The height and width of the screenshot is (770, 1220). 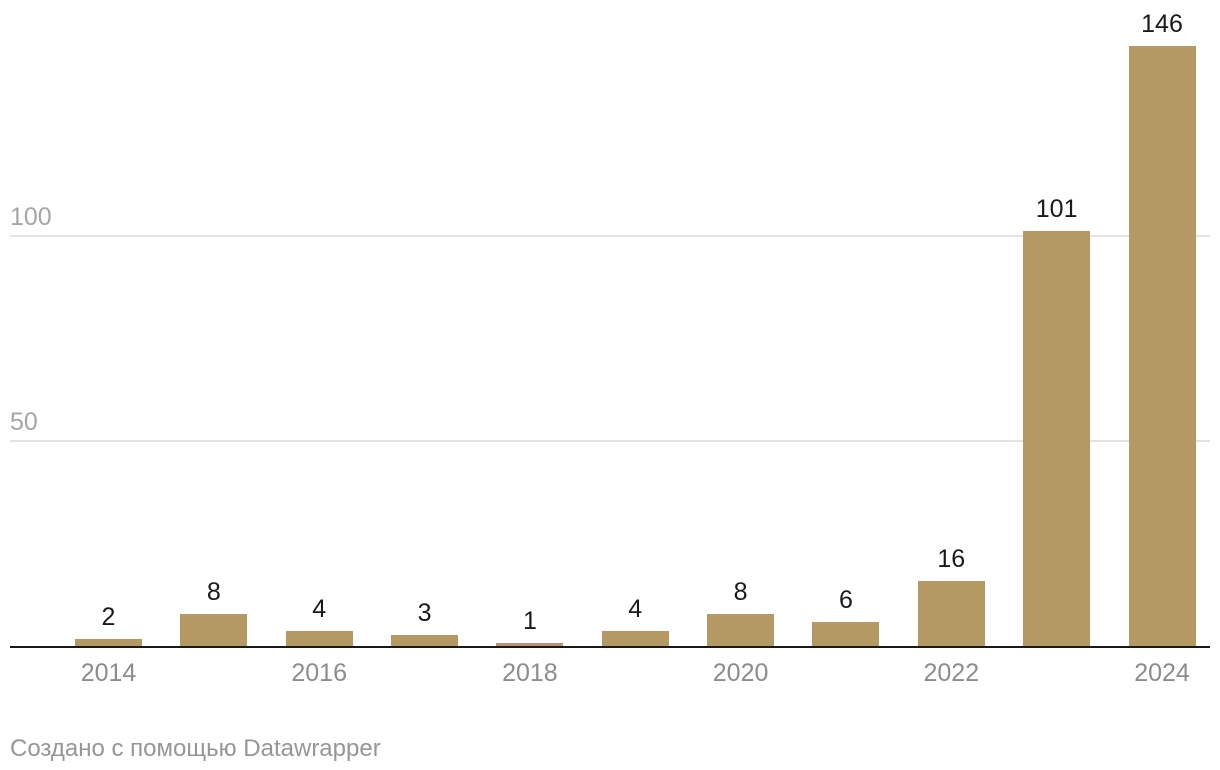 I want to click on bar-2022, so click(x=951, y=614).